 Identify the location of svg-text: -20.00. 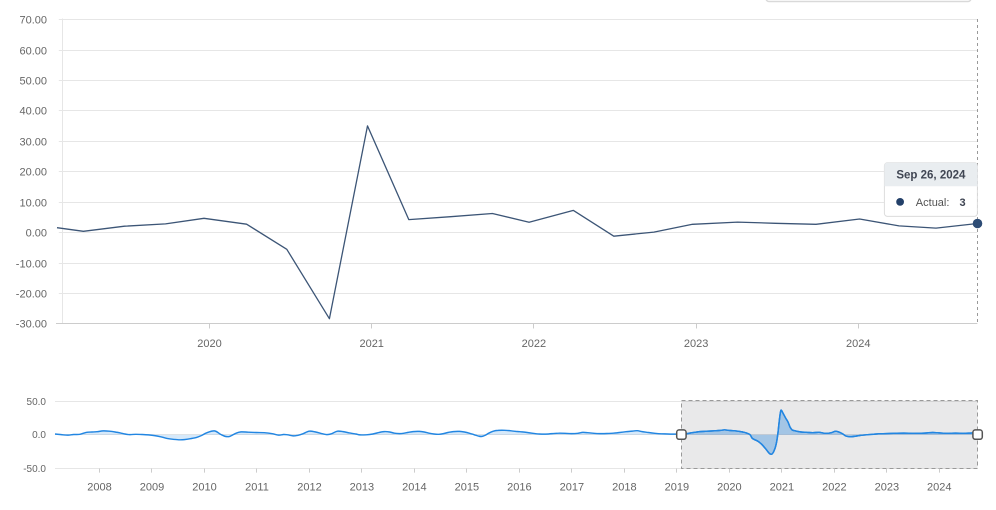
(31, 295).